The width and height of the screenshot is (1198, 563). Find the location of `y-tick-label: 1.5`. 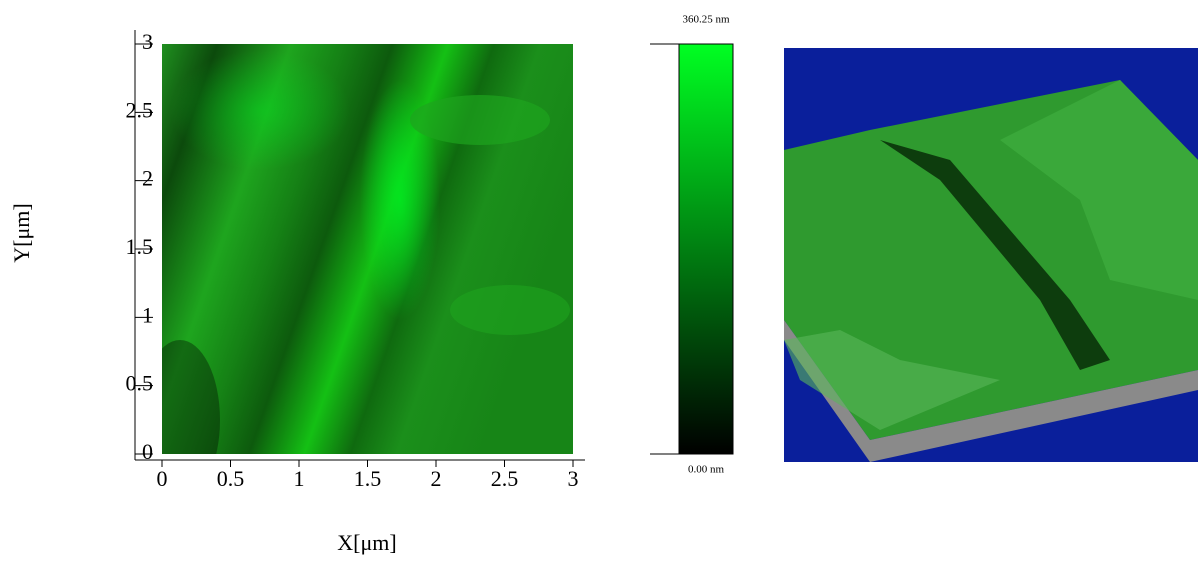

y-tick-label: 1.5 is located at coordinates (140, 246).